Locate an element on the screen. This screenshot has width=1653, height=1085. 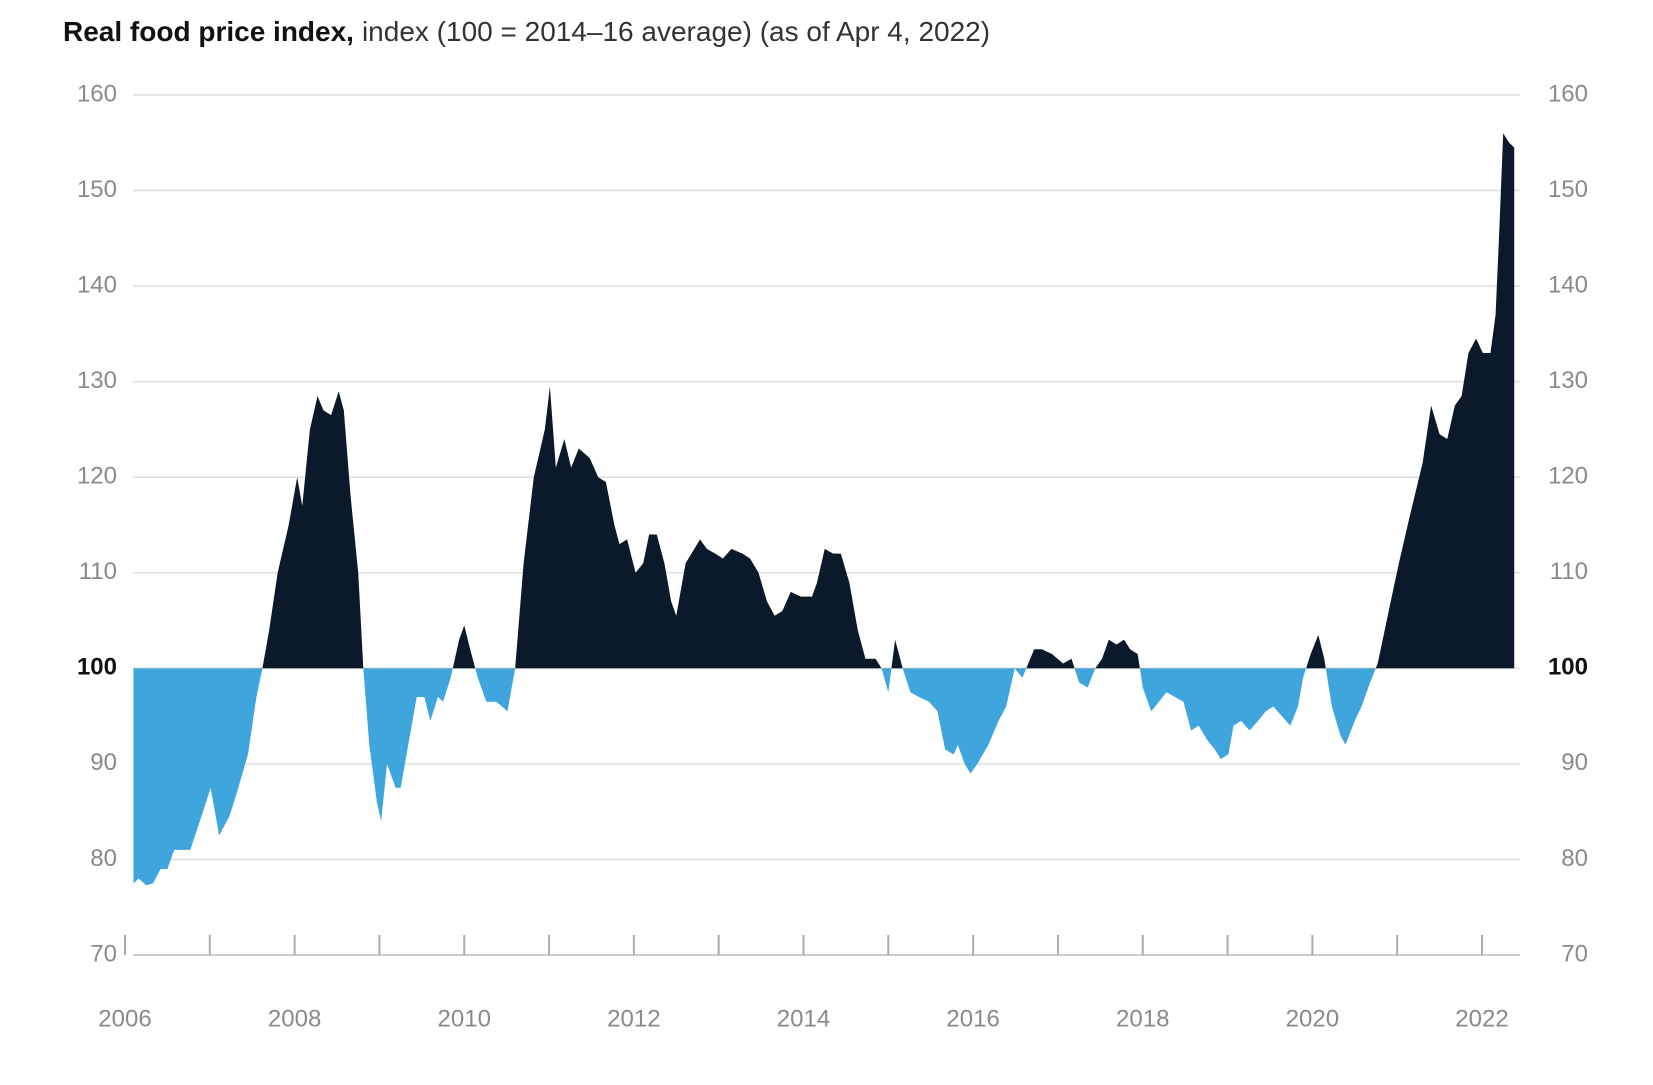
y-tick-label: 140 is located at coordinates (97, 284).